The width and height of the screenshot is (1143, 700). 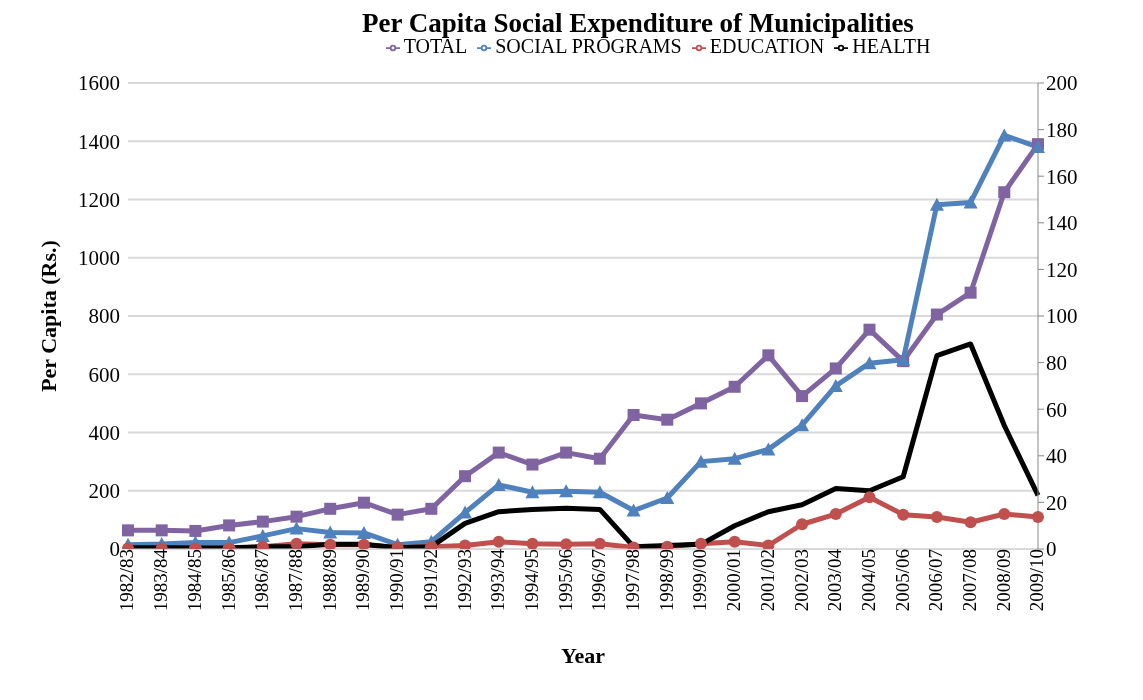 I want to click on x-tick-label: 1995/96, so click(x=565, y=580).